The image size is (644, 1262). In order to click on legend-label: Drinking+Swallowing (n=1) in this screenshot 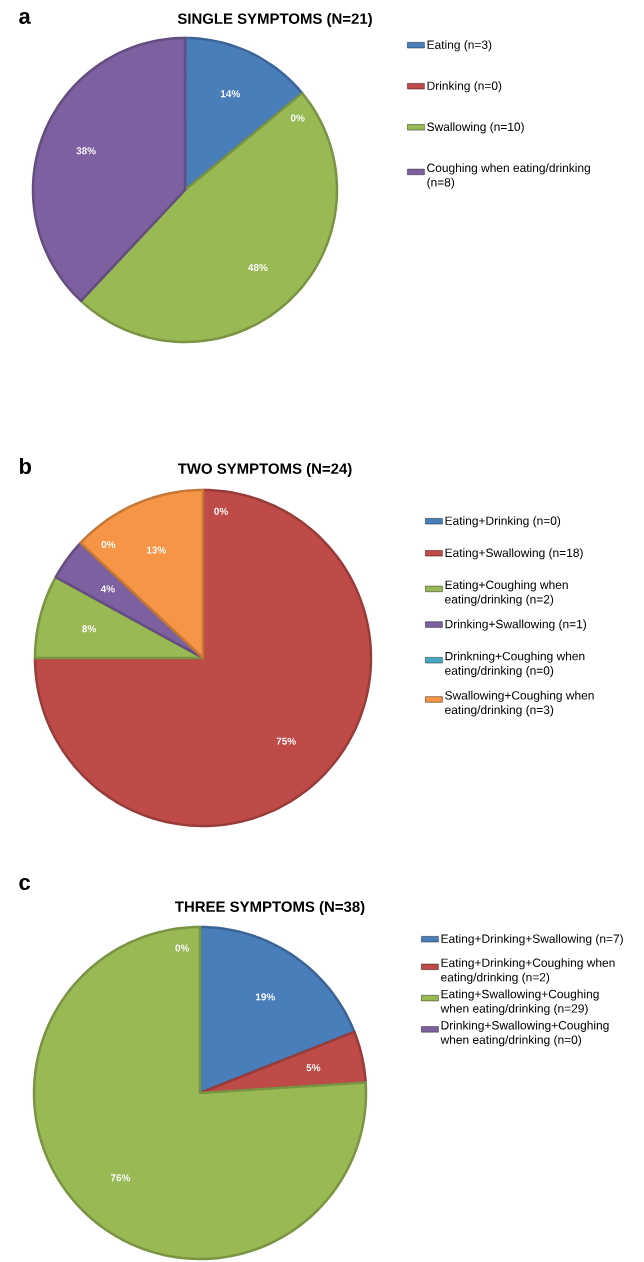, I will do `click(516, 625)`.